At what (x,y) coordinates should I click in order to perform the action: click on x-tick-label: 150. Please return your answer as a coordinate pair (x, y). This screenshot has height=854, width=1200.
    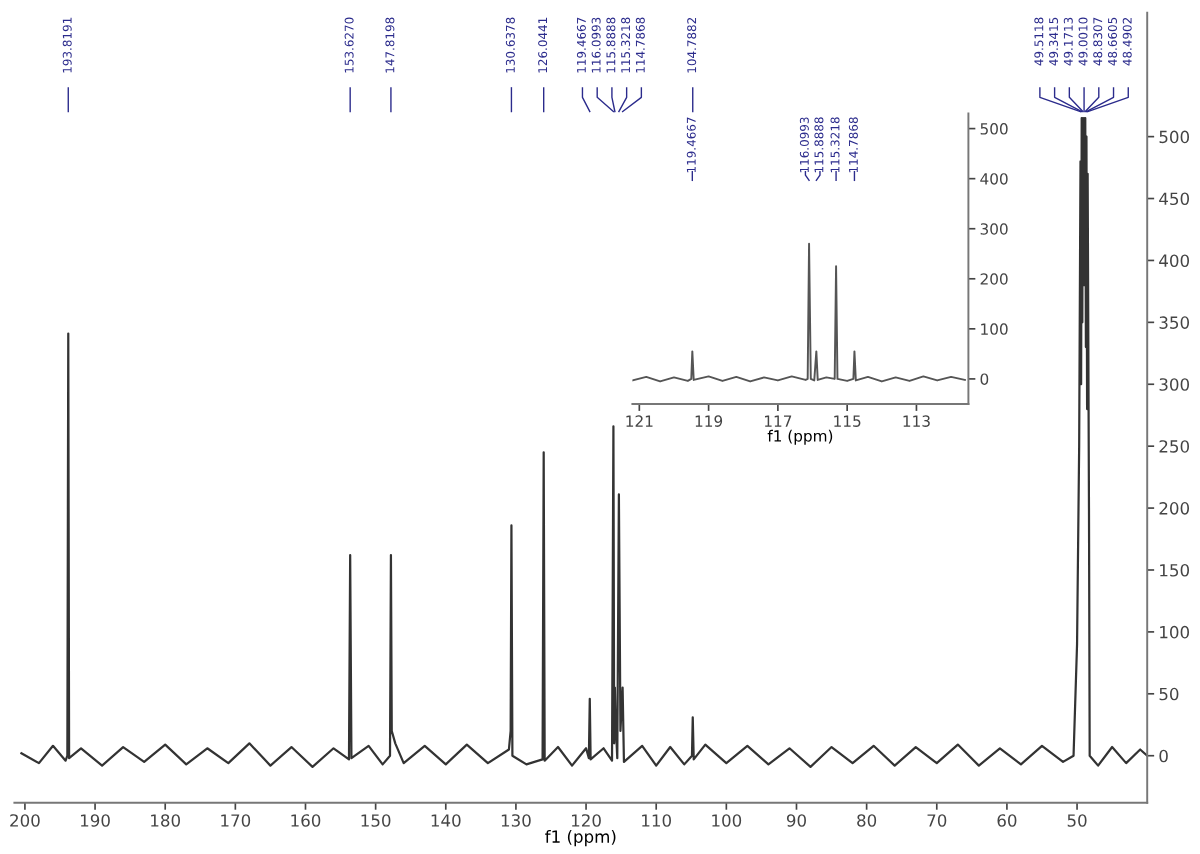
    Looking at the image, I should click on (376, 820).